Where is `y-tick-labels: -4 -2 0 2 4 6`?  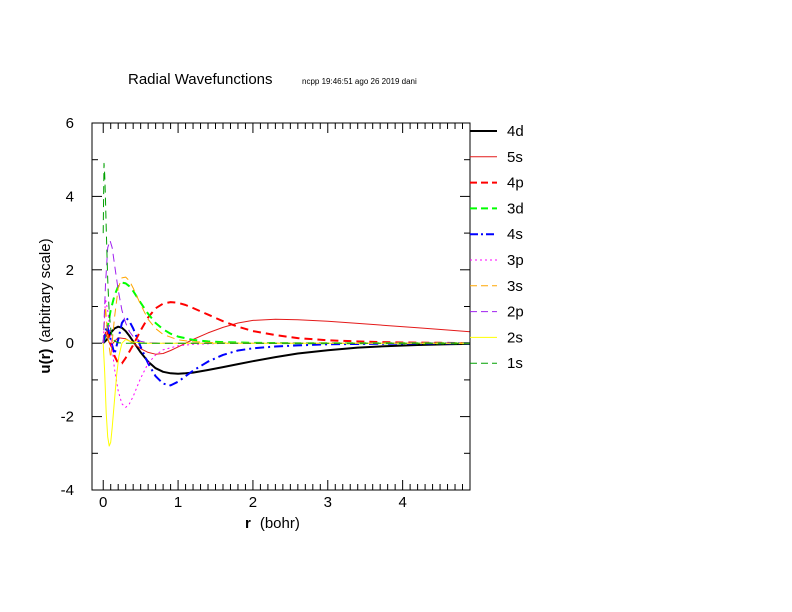
y-tick-labels: -4 -2 0 2 4 6 is located at coordinates (67, 307).